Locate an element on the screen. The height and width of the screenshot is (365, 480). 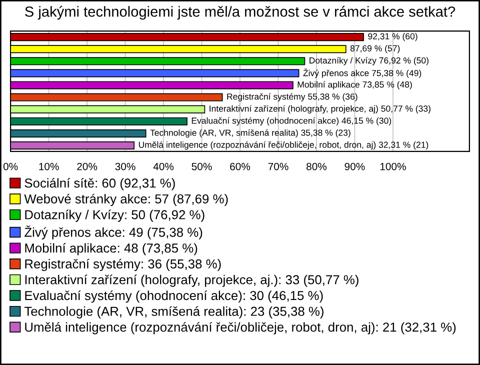
x-tick-label: 70% is located at coordinates (278, 166).